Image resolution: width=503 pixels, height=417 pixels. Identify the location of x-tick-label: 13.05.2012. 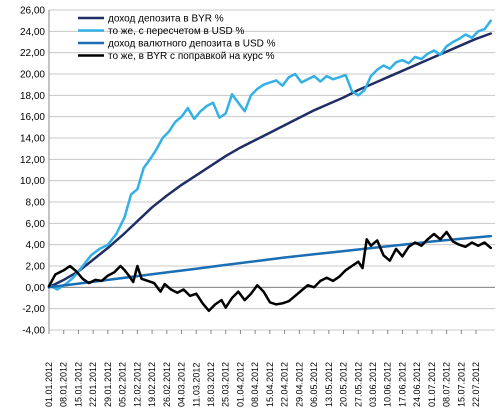
(329, 384).